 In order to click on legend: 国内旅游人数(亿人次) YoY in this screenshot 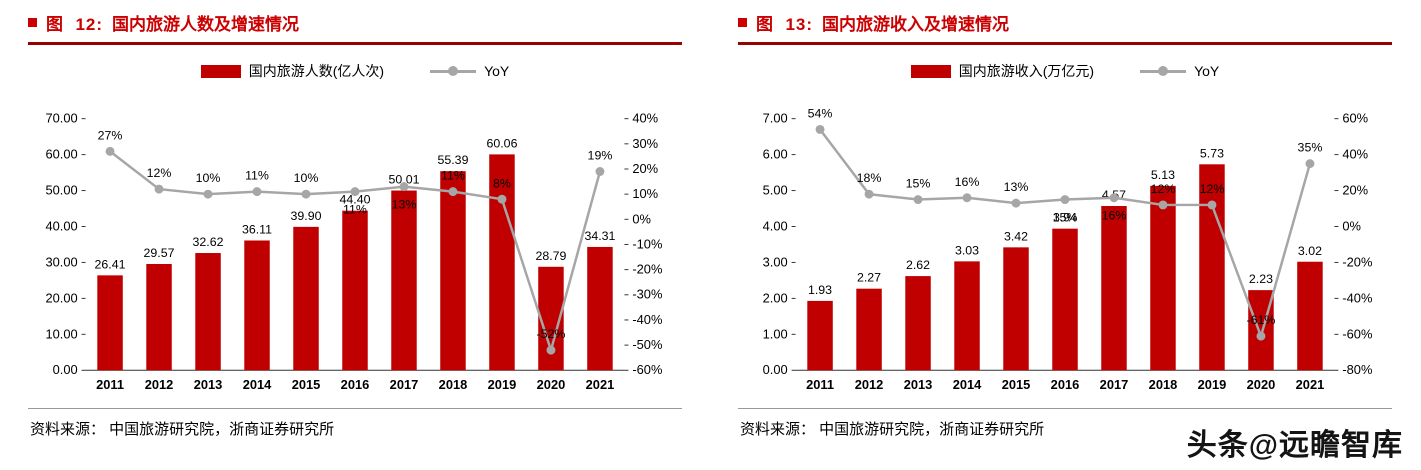, I will do `click(355, 71)`.